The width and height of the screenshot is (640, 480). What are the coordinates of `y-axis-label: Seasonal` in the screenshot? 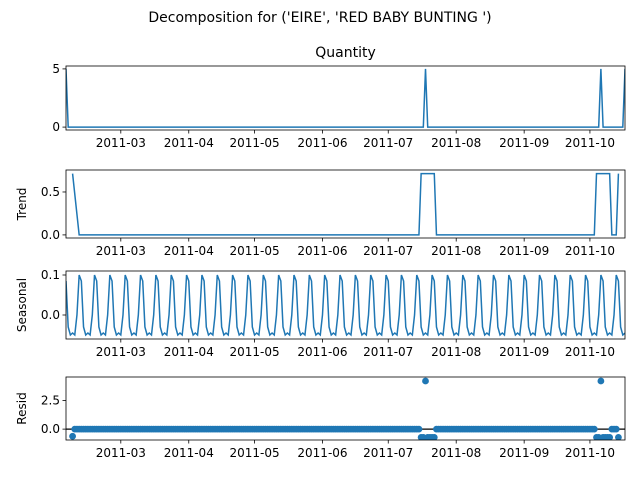 It's located at (22, 305).